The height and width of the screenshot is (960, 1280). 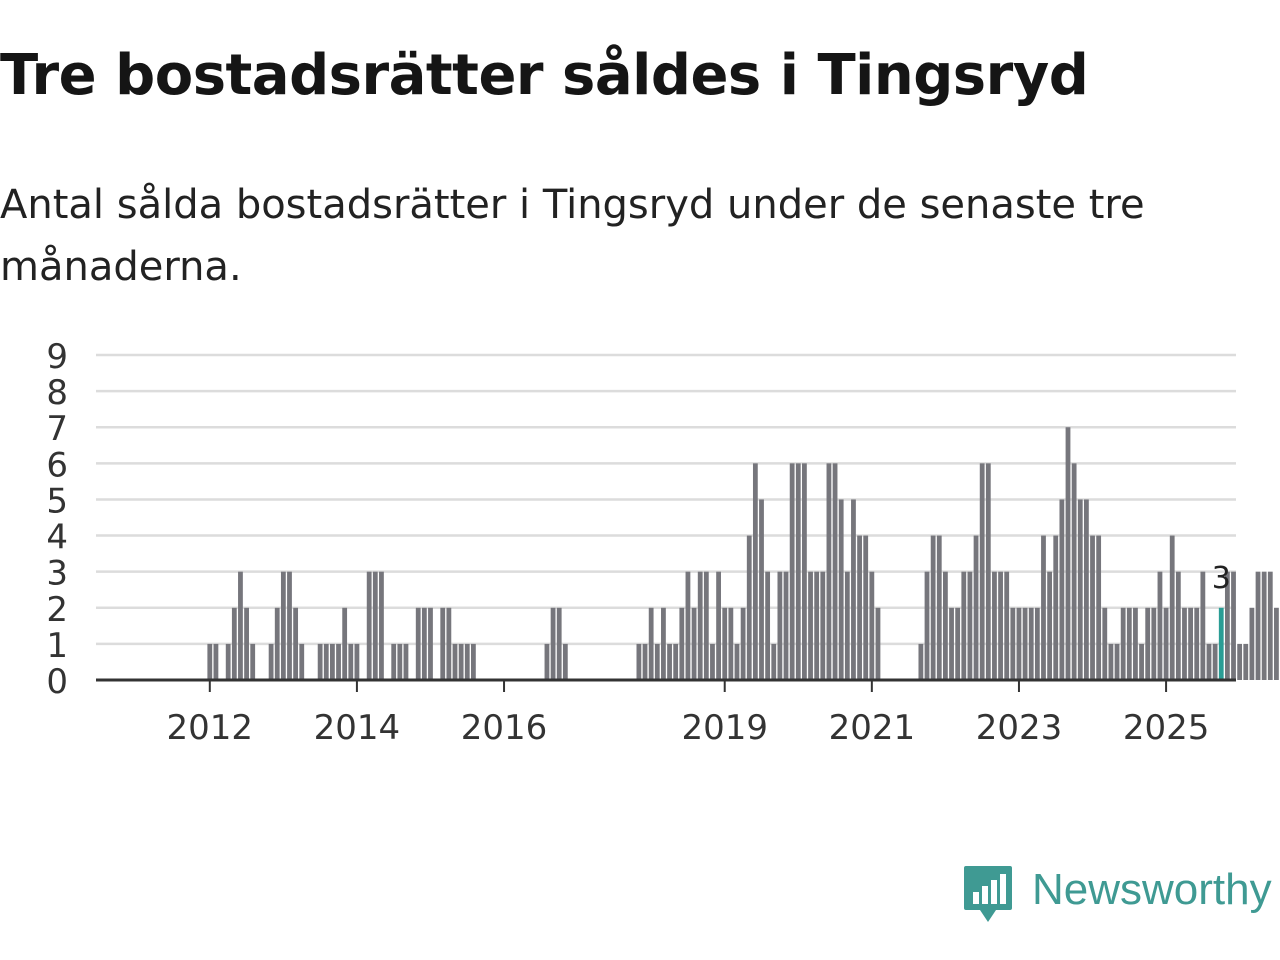 I want to click on brand-logo: Newsworthy, so click(x=1121, y=894).